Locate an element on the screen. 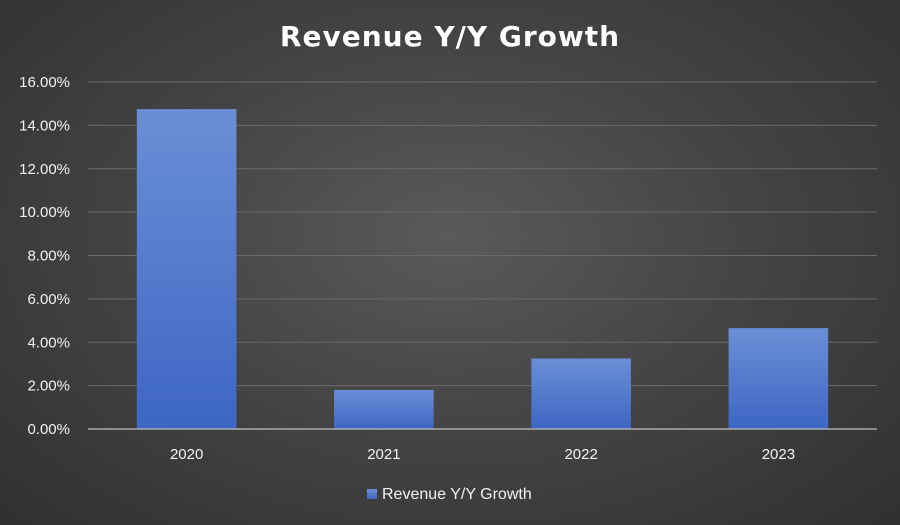  y-tick-label: 4.00% is located at coordinates (48, 342).